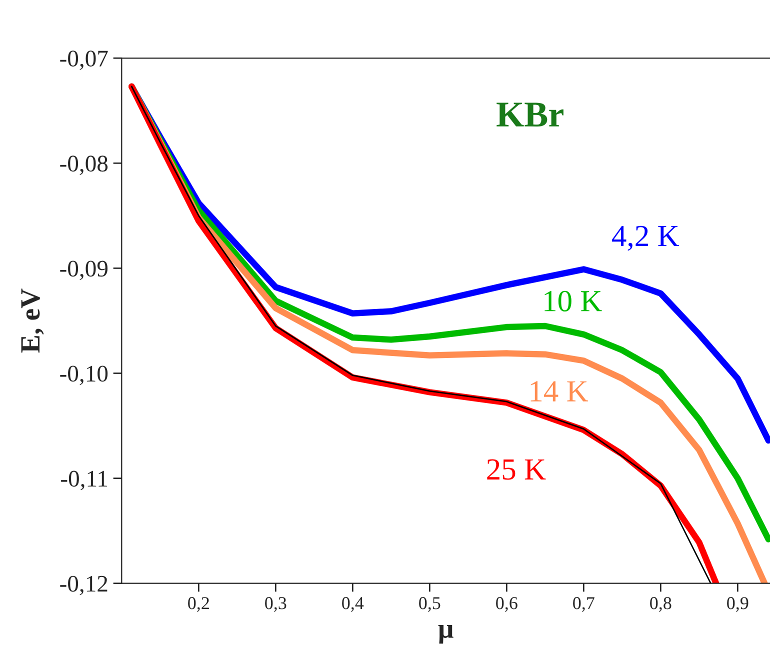 This screenshot has height=646, width=770. What do you see at coordinates (583, 604) in the screenshot?
I see `x-tick-label: 0,7` at bounding box center [583, 604].